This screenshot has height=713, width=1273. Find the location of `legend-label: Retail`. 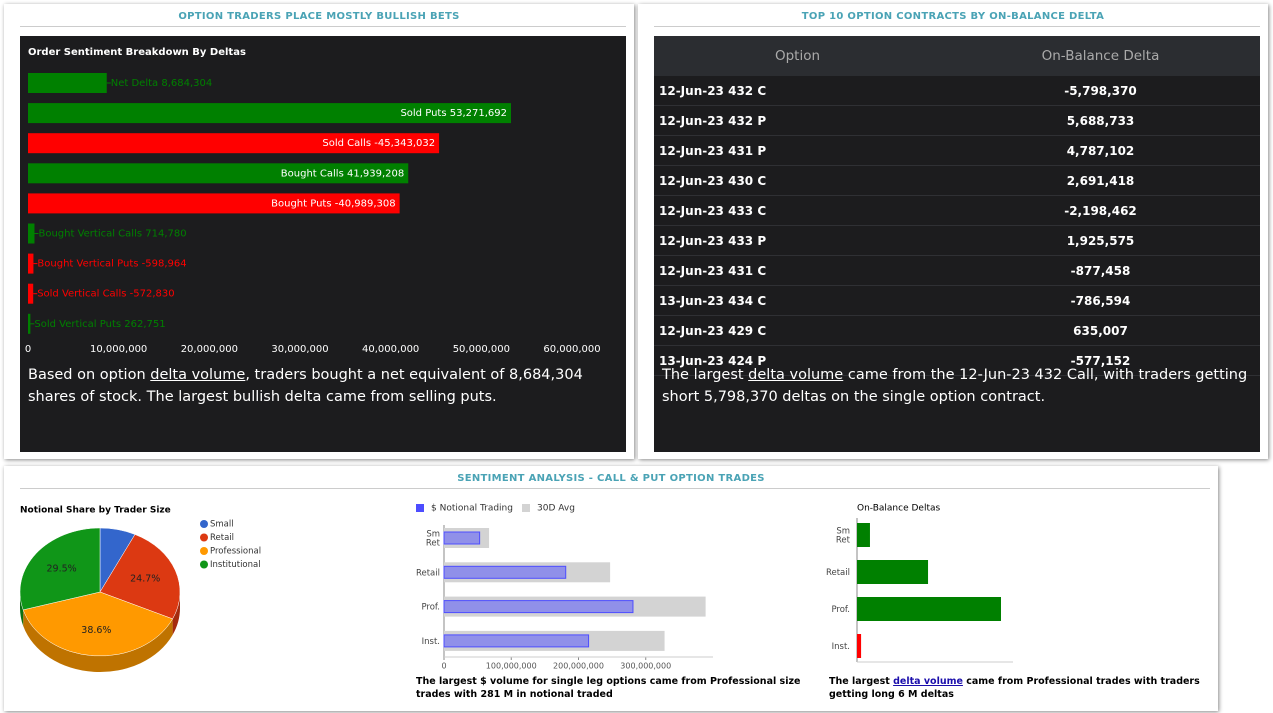

legend-label: Retail is located at coordinates (222, 538).